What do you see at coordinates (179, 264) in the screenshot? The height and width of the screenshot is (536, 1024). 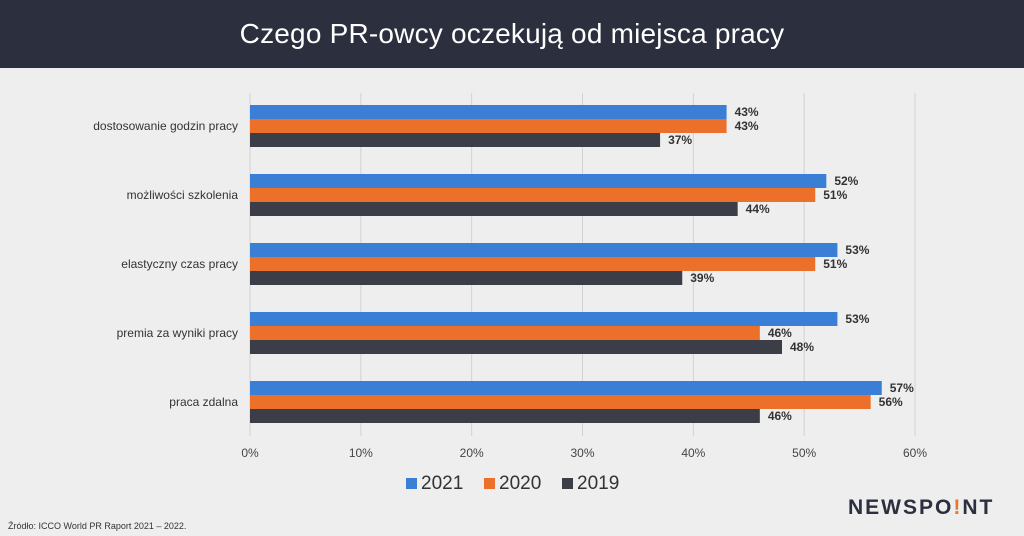 I see `category-label: elastyczny czas pracy` at bounding box center [179, 264].